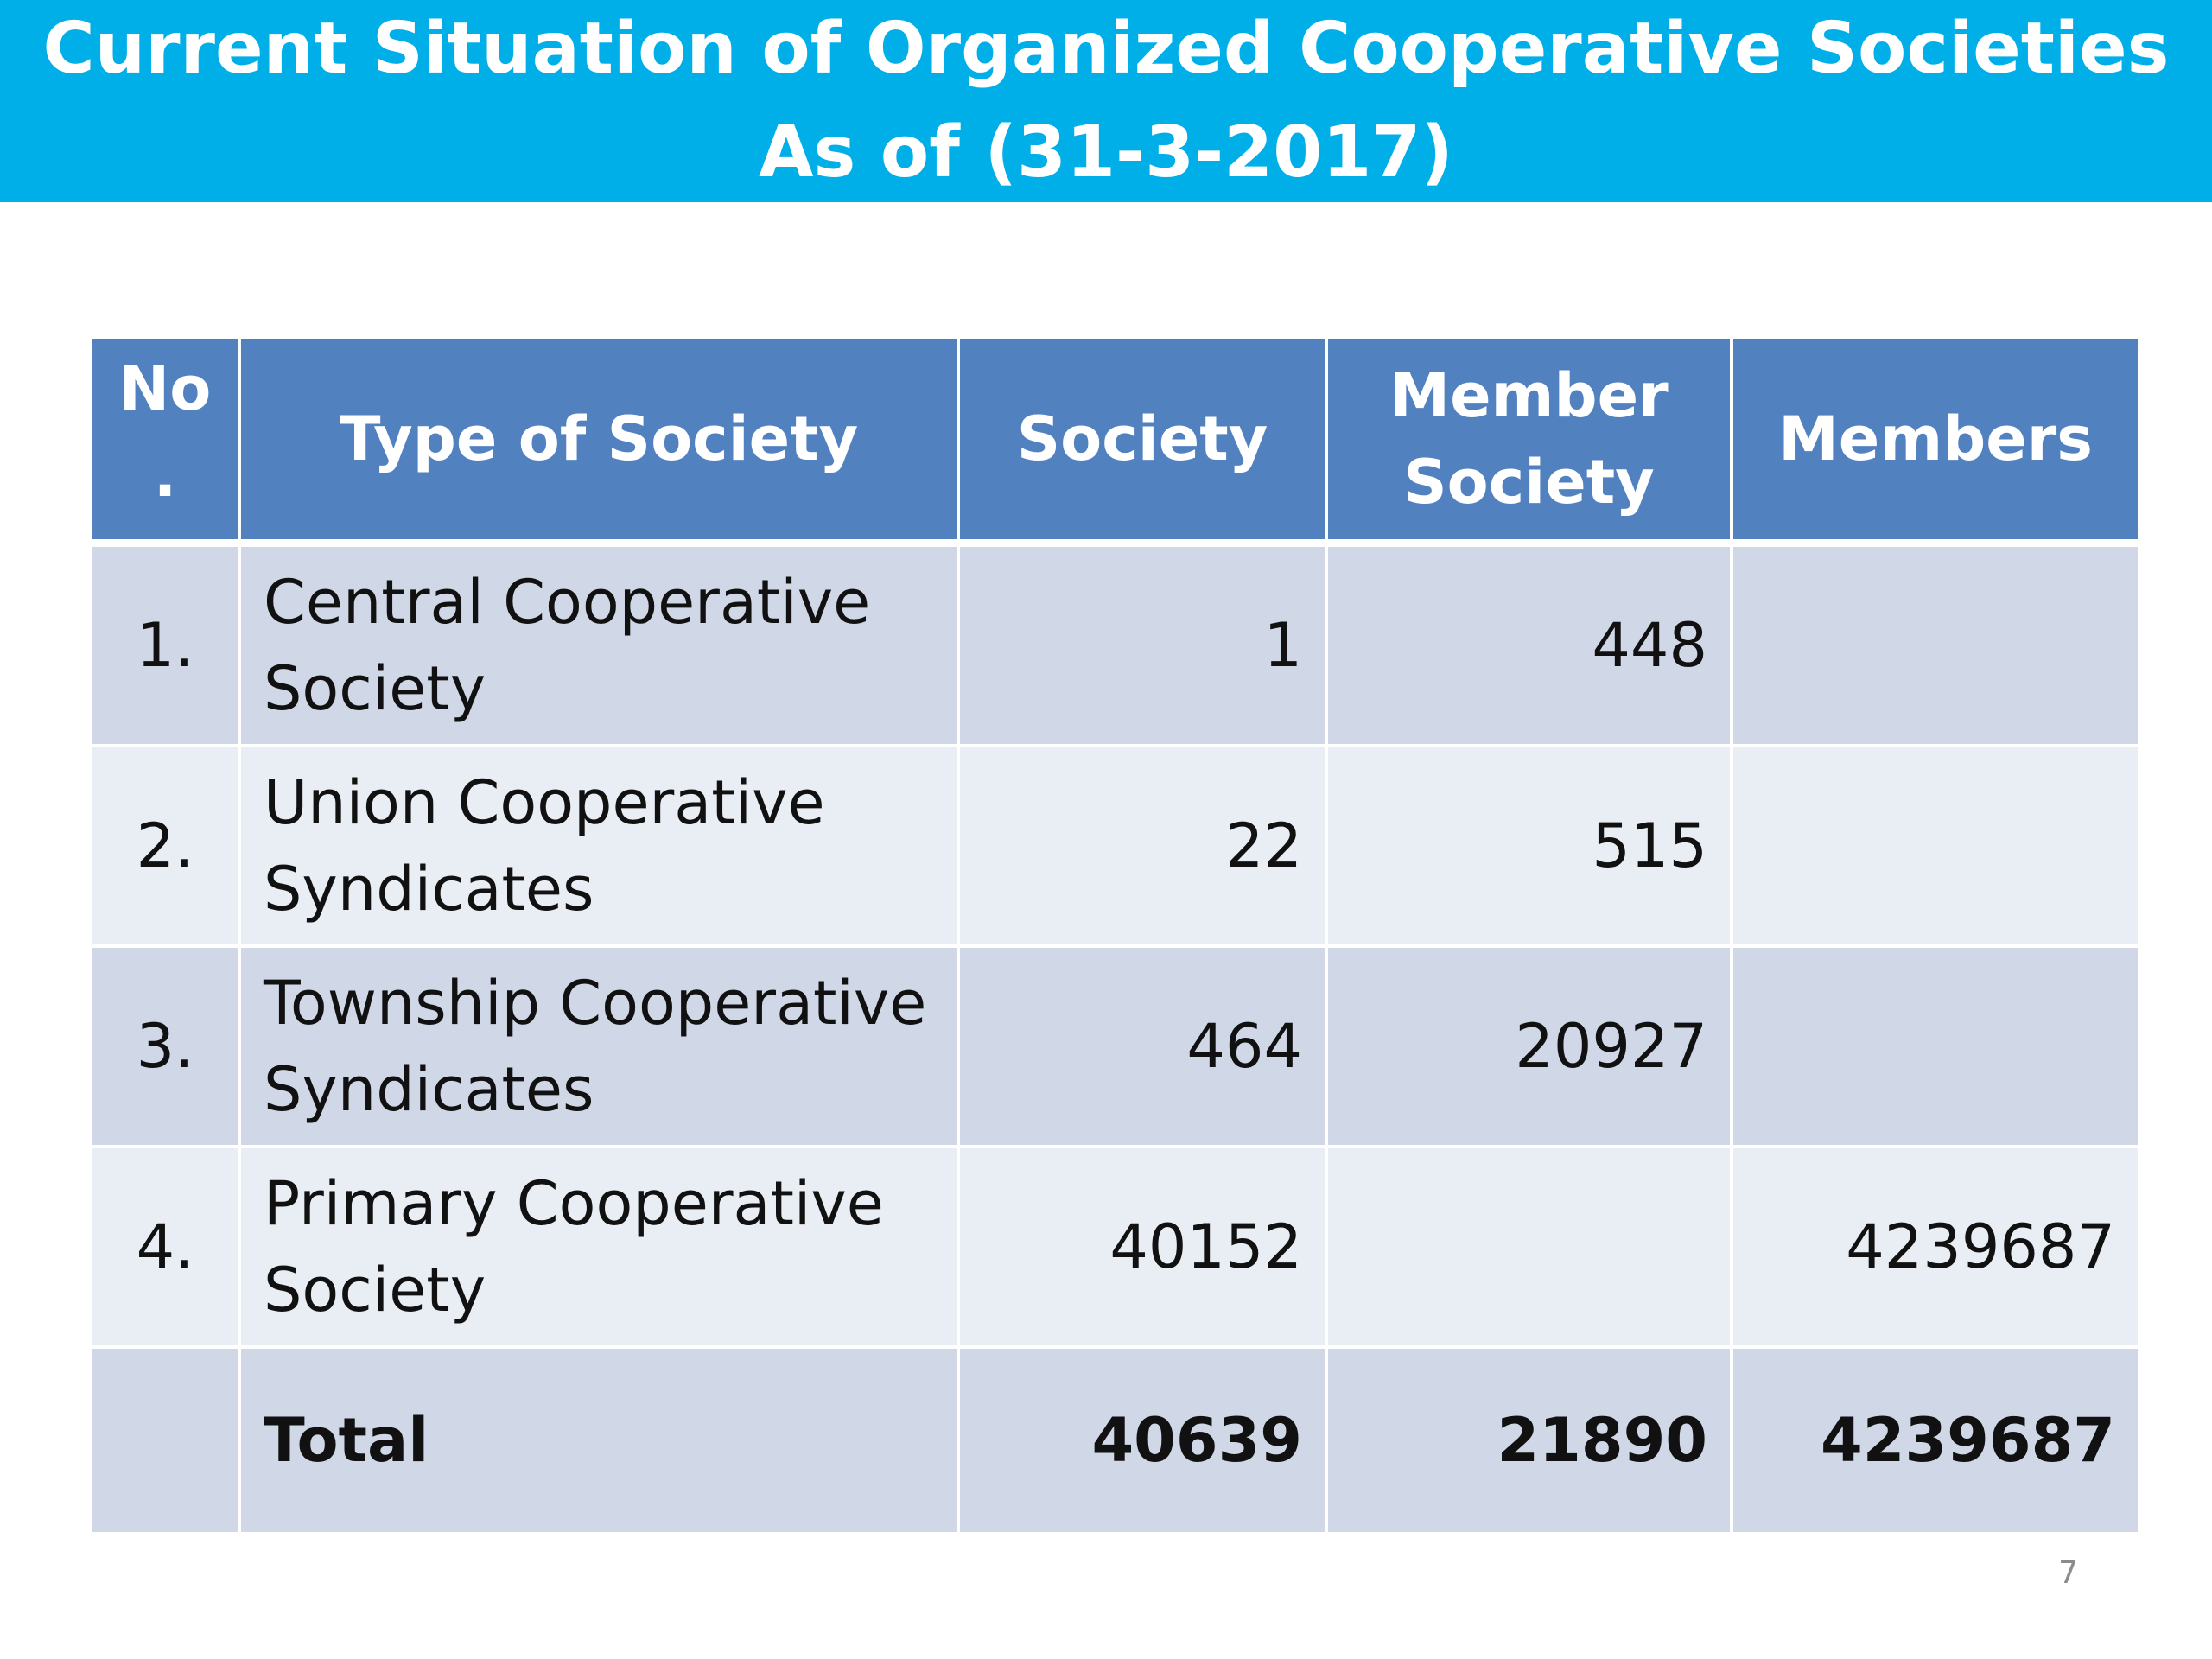 The image size is (2212, 1659). What do you see at coordinates (1143, 1441) in the screenshot?
I see `total-society: 40639` at bounding box center [1143, 1441].